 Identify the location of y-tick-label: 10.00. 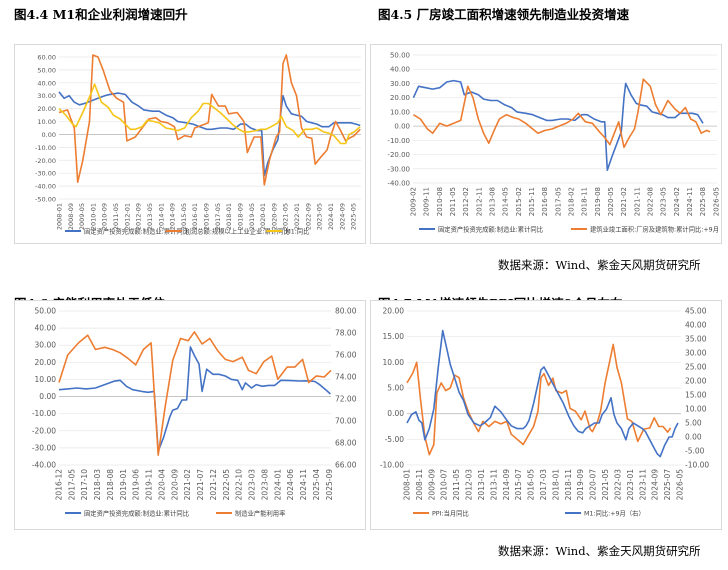
(46, 122).